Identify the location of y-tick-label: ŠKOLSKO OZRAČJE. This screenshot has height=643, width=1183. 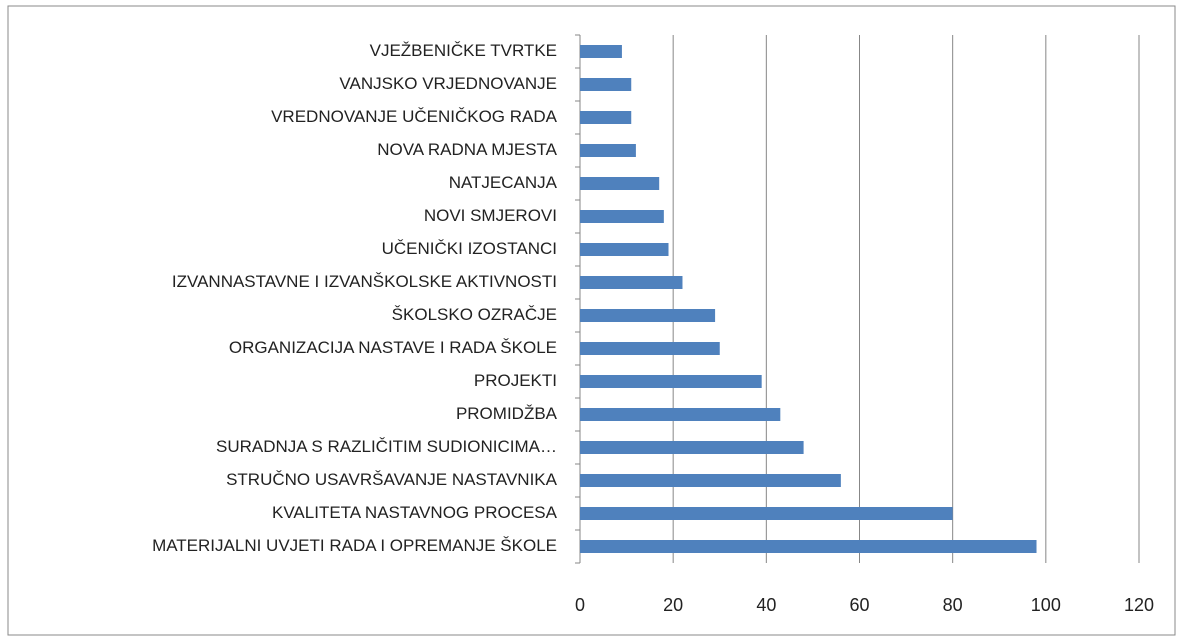
(474, 314).